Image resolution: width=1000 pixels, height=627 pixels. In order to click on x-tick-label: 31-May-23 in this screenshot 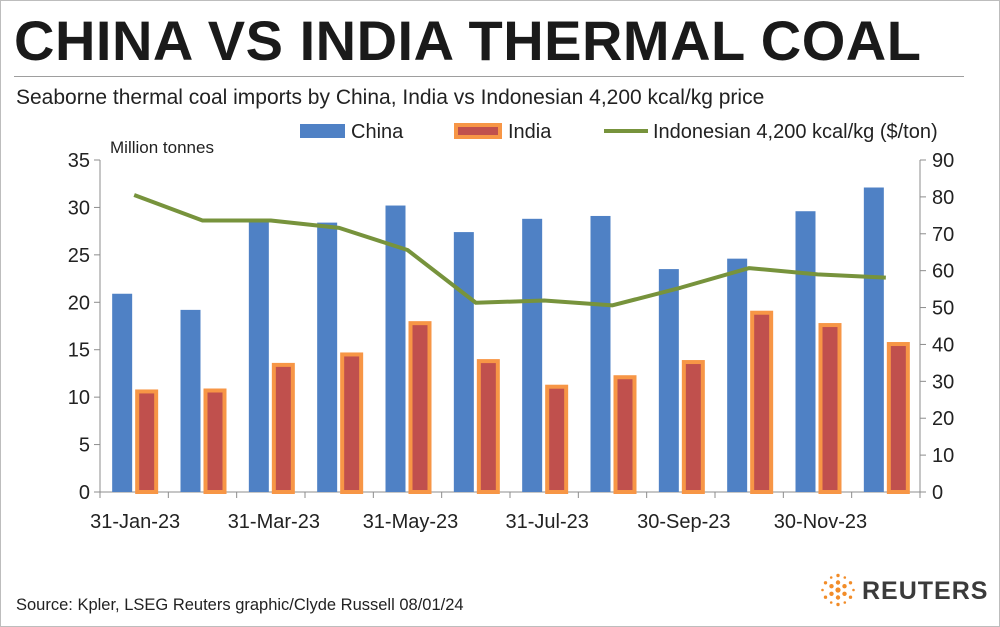, I will do `click(411, 522)`.